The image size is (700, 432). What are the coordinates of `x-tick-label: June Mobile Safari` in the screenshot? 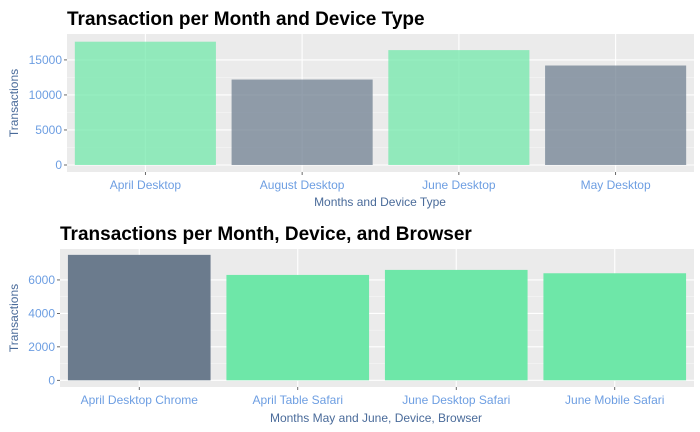 It's located at (614, 400).